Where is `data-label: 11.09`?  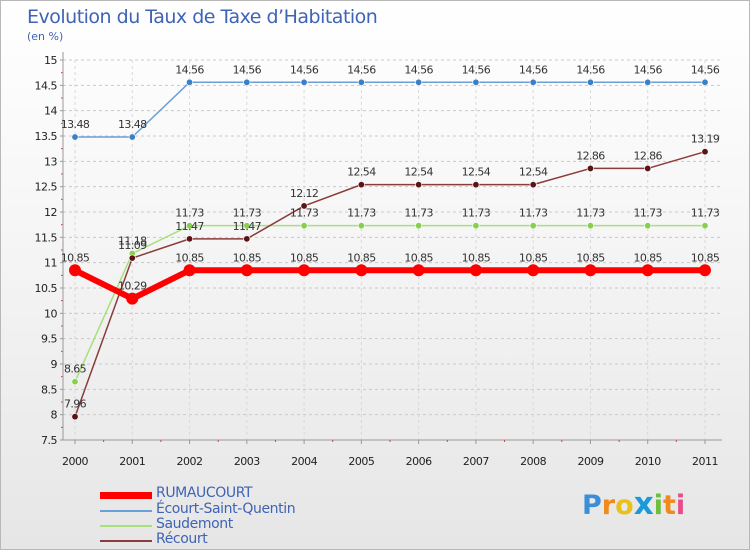
data-label: 11.09 is located at coordinates (132, 245).